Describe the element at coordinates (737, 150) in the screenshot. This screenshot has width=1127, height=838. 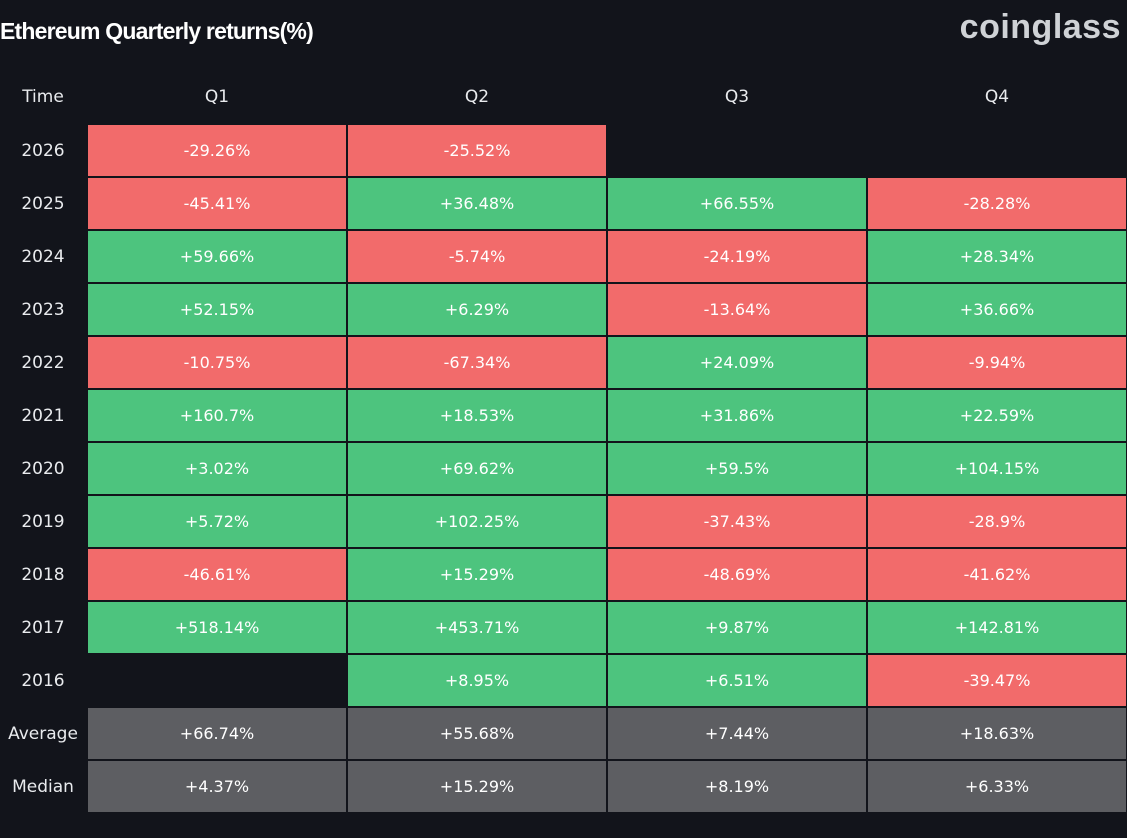
I see `return-cell-2026-q3` at that location.